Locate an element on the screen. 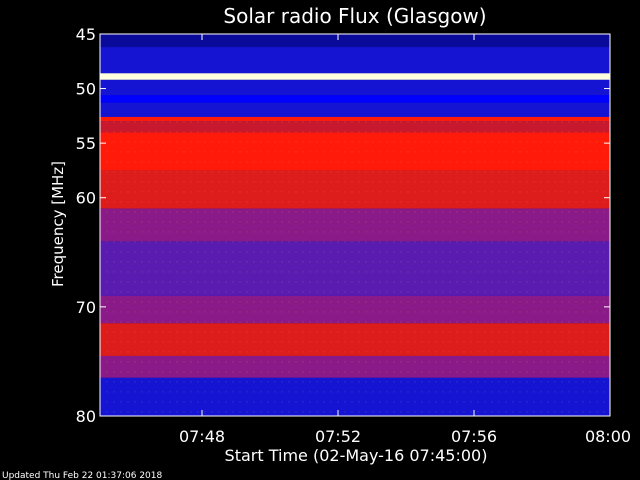 The image size is (640, 480). y-tick-label: 50 is located at coordinates (86, 89).